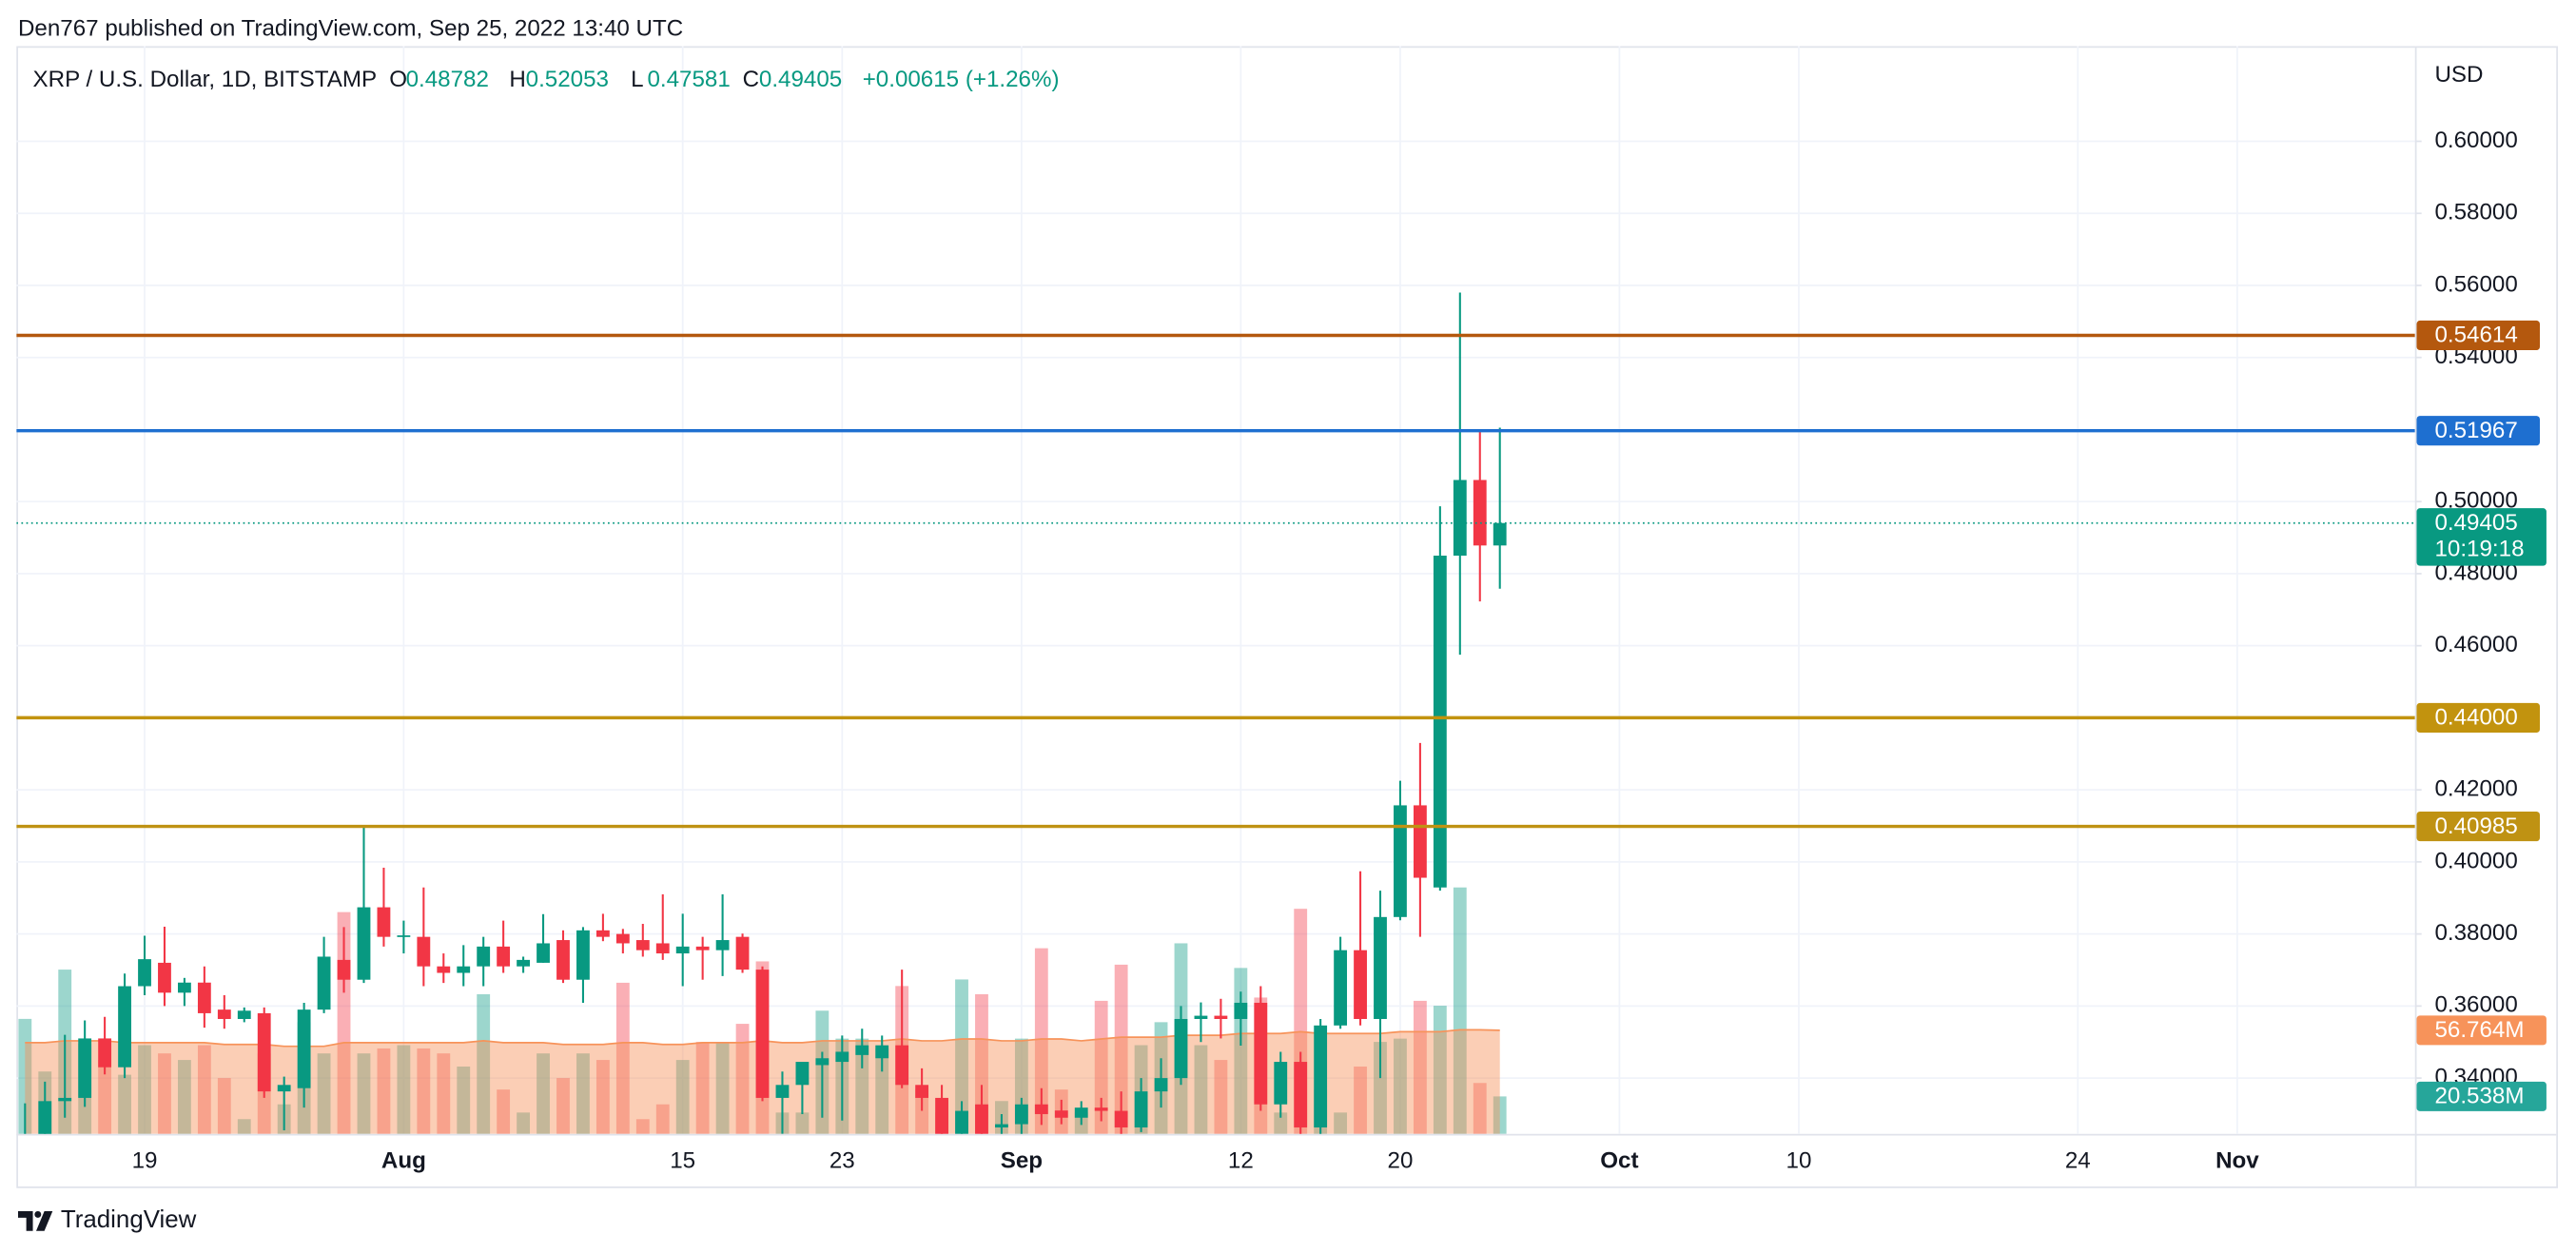 The width and height of the screenshot is (2576, 1254). What do you see at coordinates (2478, 431) in the screenshot?
I see `level-badge` at bounding box center [2478, 431].